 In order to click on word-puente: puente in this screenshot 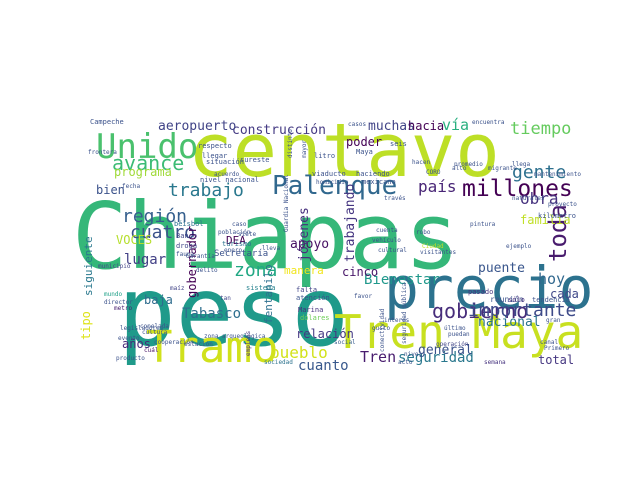, I will do `click(501, 268)`.